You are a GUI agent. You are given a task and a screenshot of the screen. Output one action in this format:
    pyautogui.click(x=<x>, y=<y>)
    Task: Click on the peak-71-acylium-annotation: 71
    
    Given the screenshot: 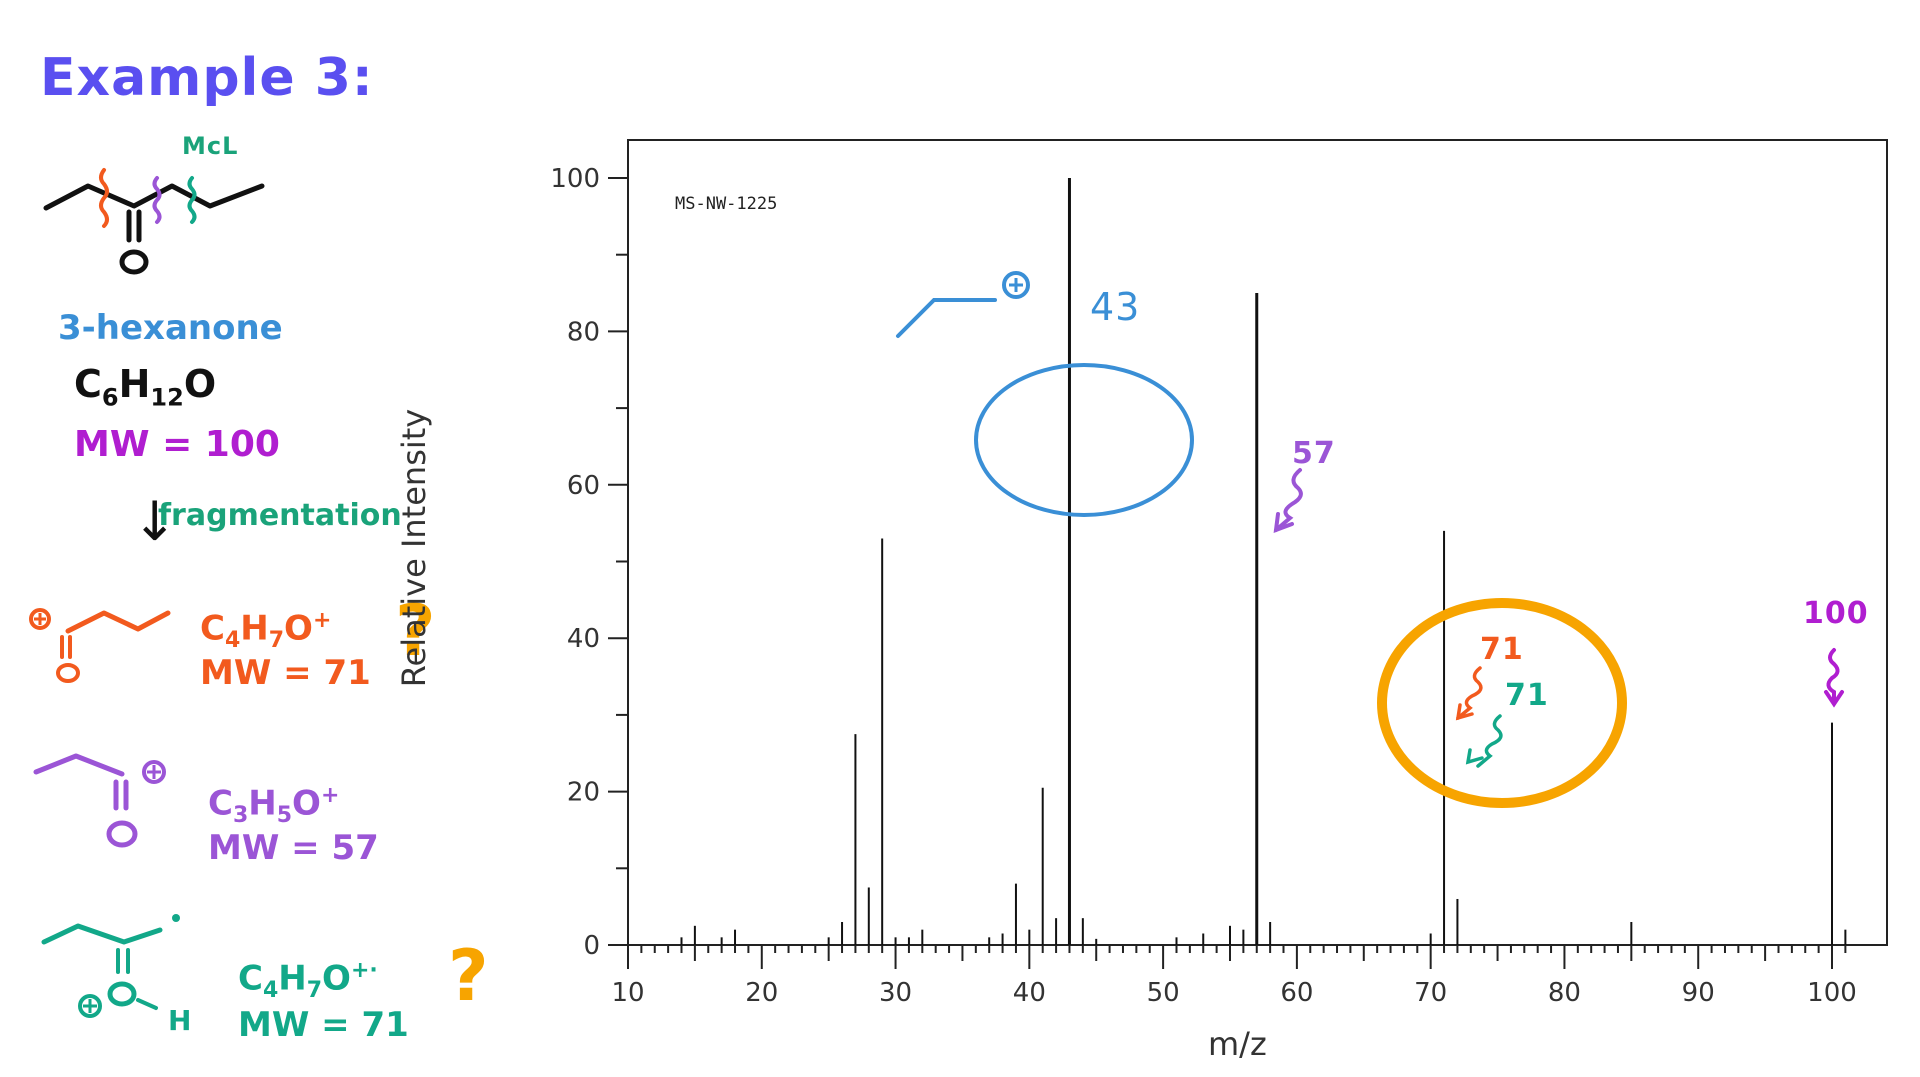 What is the action you would take?
    pyautogui.click(x=1502, y=649)
    